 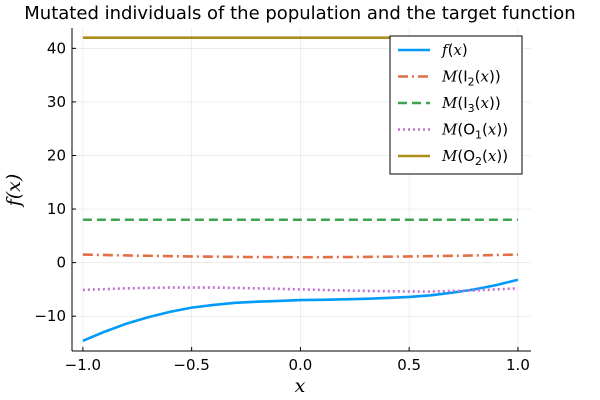 What do you see at coordinates (300, 365) in the screenshot?
I see `x-tick-label: 0.0` at bounding box center [300, 365].